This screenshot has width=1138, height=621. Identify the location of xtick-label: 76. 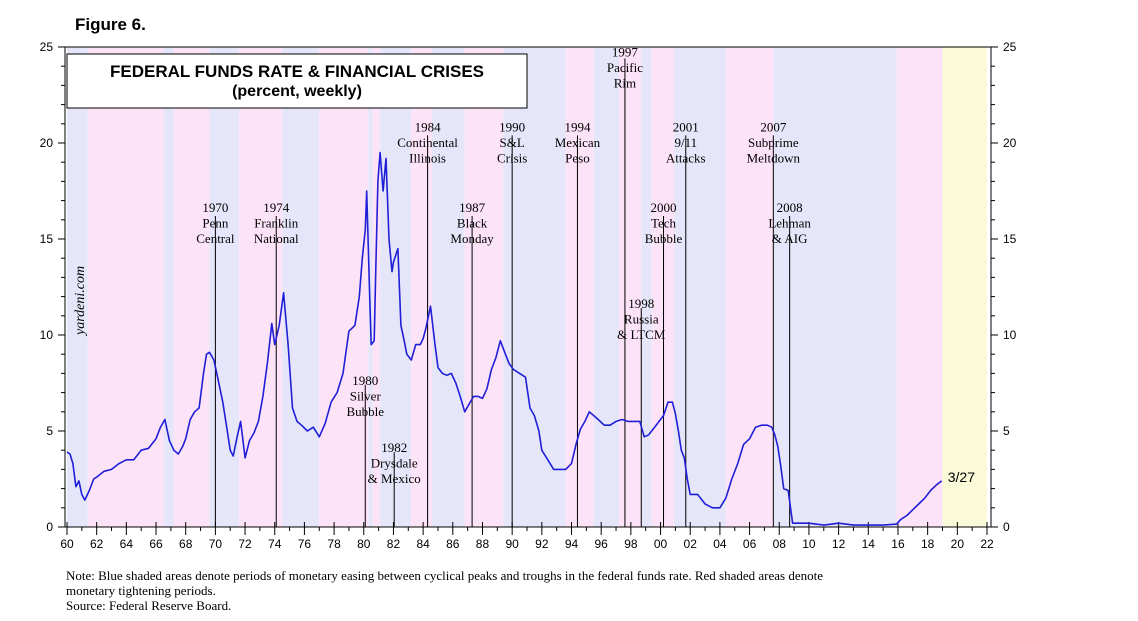
(305, 544).